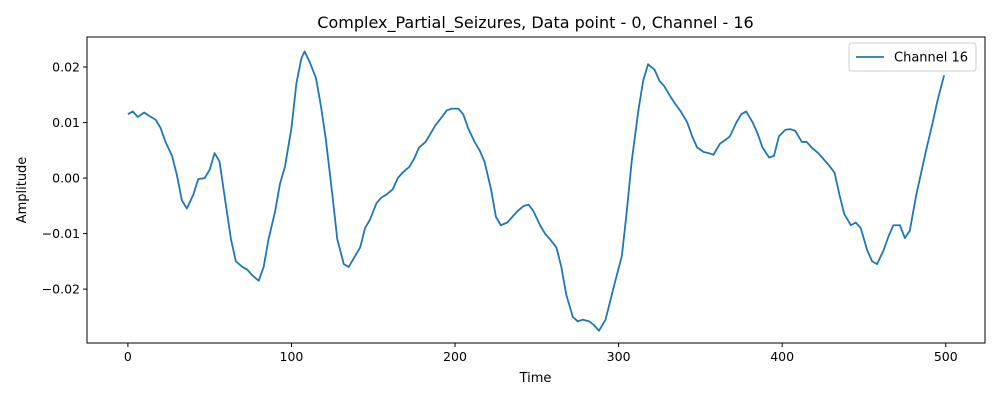  Describe the element at coordinates (619, 356) in the screenshot. I see `x-tick-label: 300` at that location.